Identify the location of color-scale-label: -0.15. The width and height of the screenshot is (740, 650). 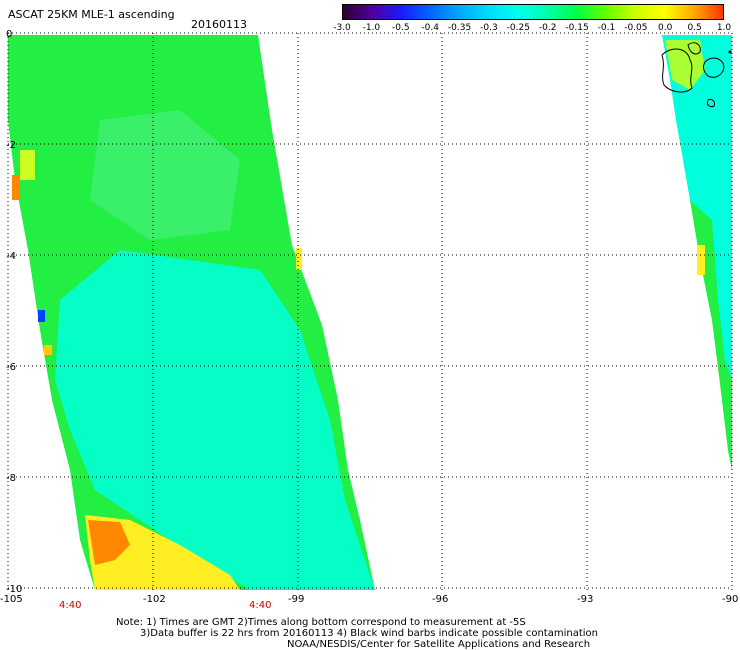
(577, 28).